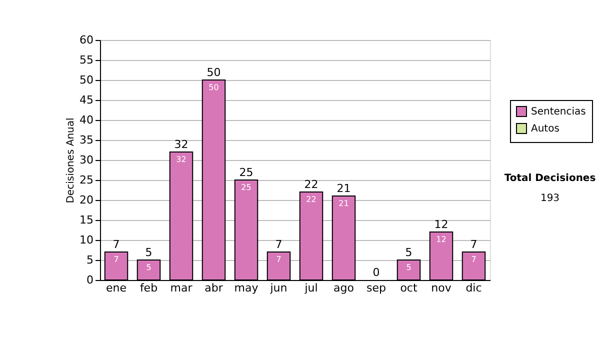 This screenshot has width=600, height=340. What do you see at coordinates (311, 199) in the screenshot?
I see `data-label: 22` at bounding box center [311, 199].